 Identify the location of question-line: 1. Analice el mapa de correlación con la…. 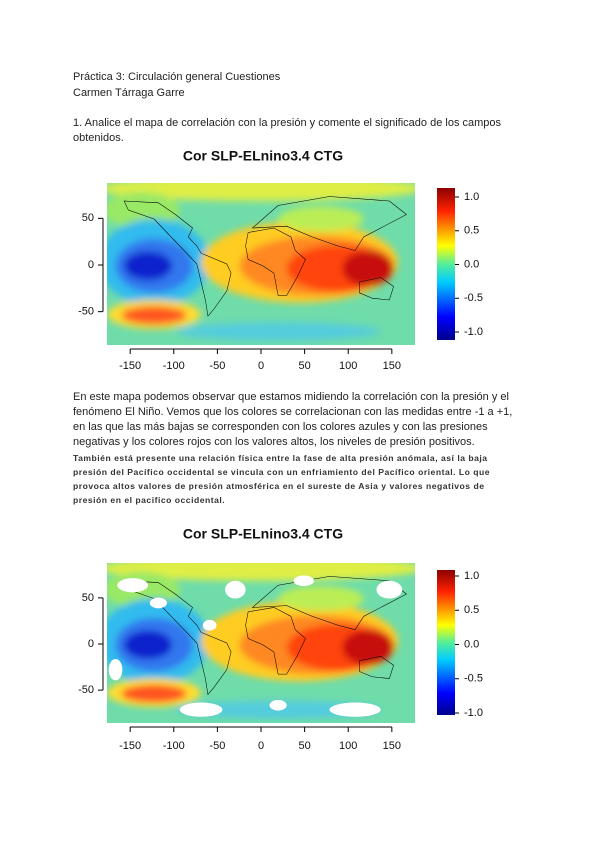
(287, 123).